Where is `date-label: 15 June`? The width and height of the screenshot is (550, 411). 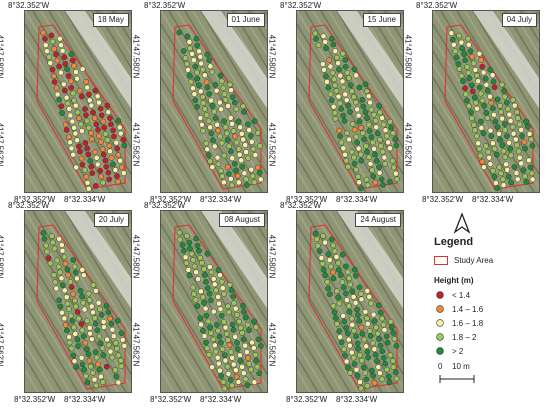
date-label: 15 June is located at coordinates (381, 20).